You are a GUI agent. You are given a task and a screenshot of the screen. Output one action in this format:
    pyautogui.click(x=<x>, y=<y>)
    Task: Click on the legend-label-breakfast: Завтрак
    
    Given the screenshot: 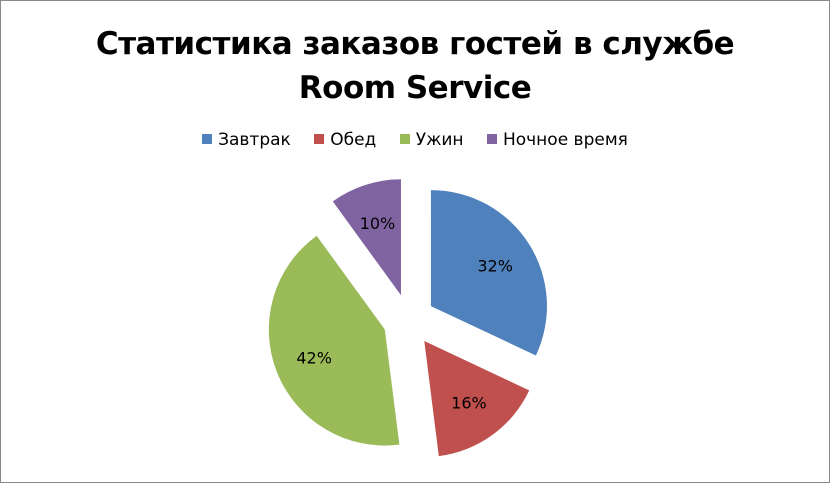 What is the action you would take?
    pyautogui.click(x=254, y=140)
    